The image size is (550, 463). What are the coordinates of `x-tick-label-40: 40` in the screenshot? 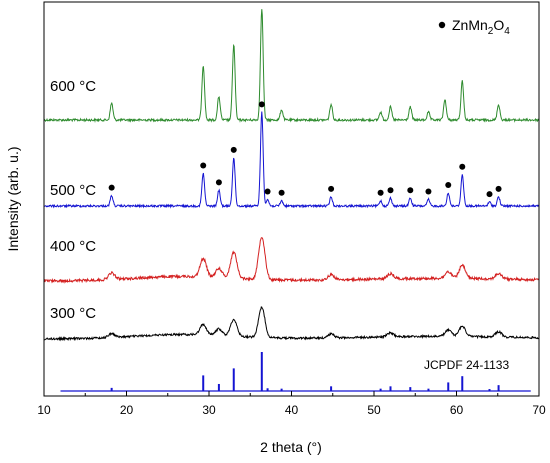 It's located at (292, 410).